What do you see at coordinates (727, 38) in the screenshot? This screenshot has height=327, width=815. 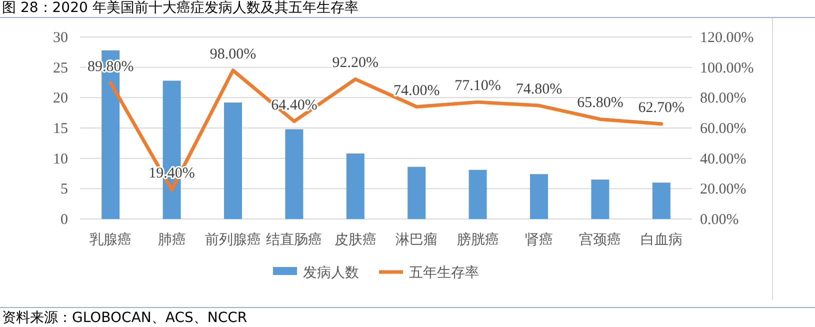 I see `y2-tick-label: 120.00%` at bounding box center [727, 38].